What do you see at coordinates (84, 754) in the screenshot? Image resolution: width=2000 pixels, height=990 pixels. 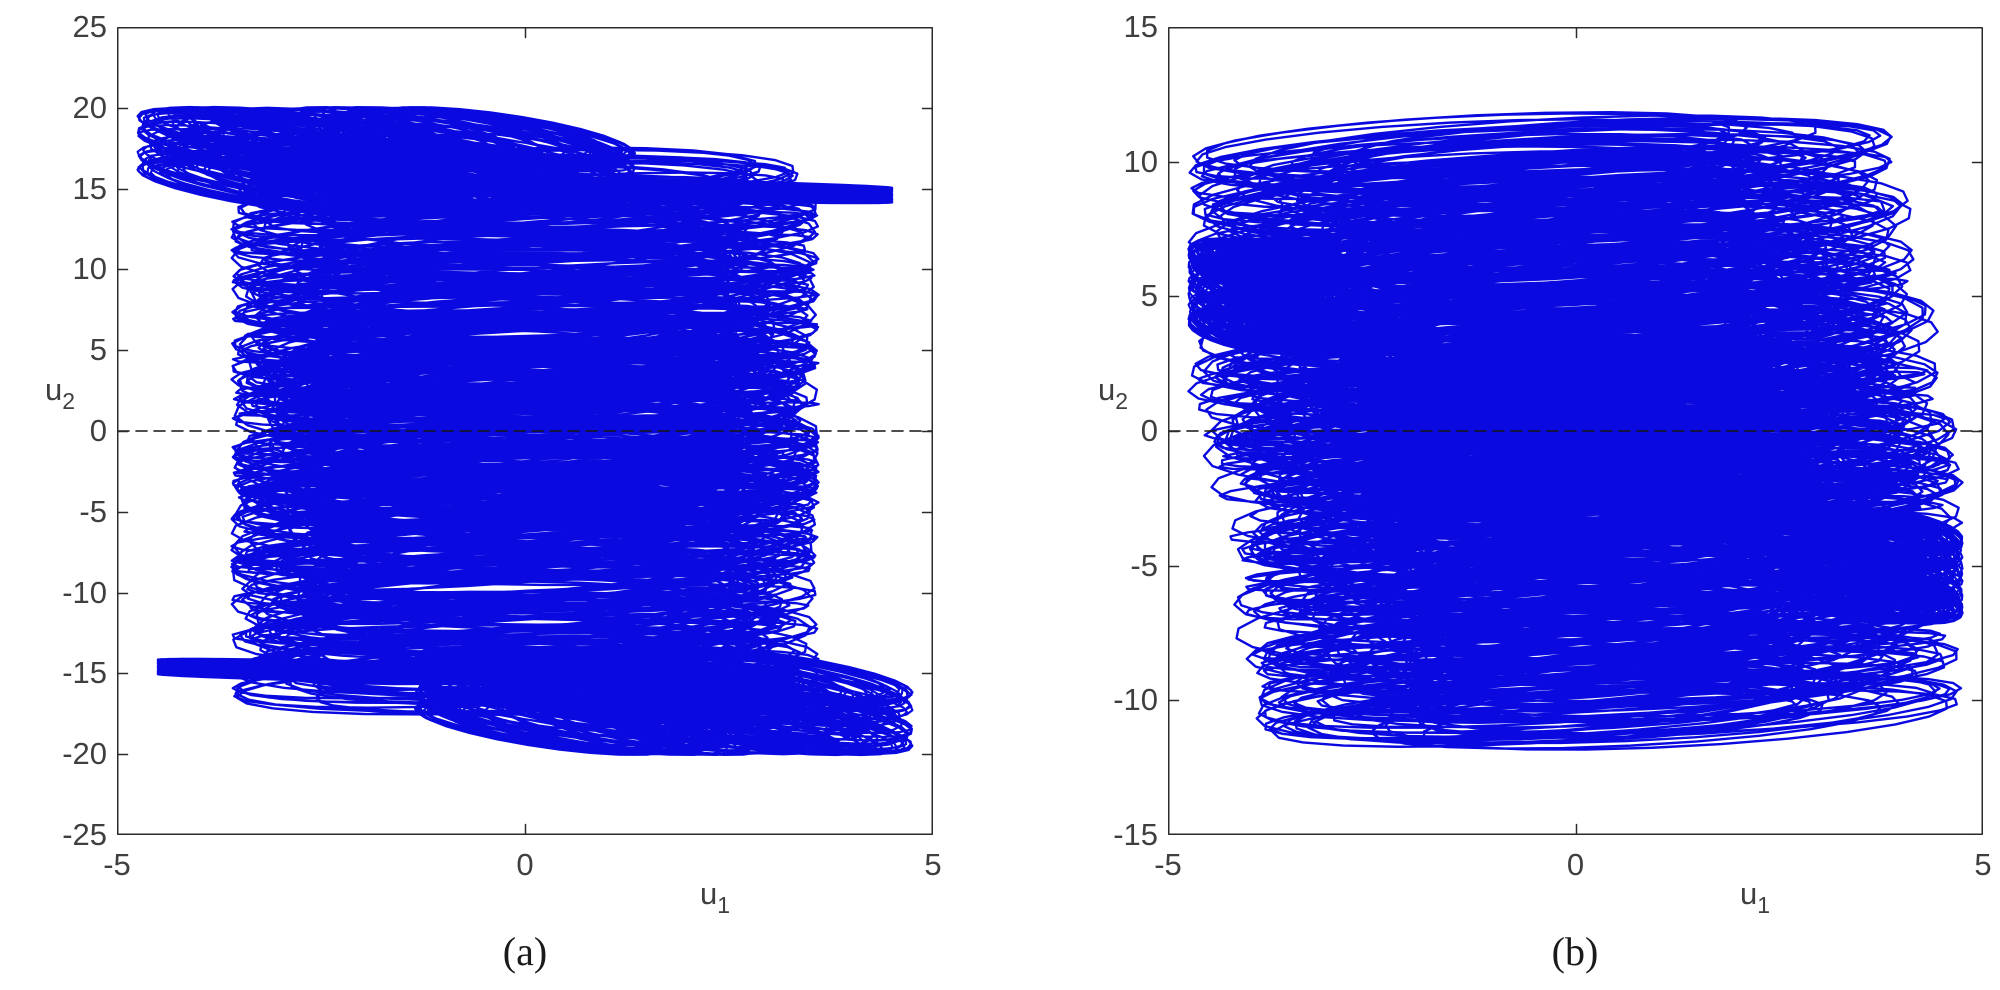 I see `y-tick-label: -20` at bounding box center [84, 754].